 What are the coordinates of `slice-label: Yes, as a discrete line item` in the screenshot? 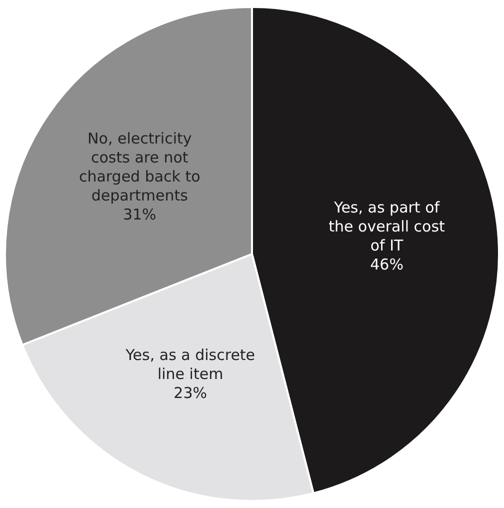 It's located at (190, 364).